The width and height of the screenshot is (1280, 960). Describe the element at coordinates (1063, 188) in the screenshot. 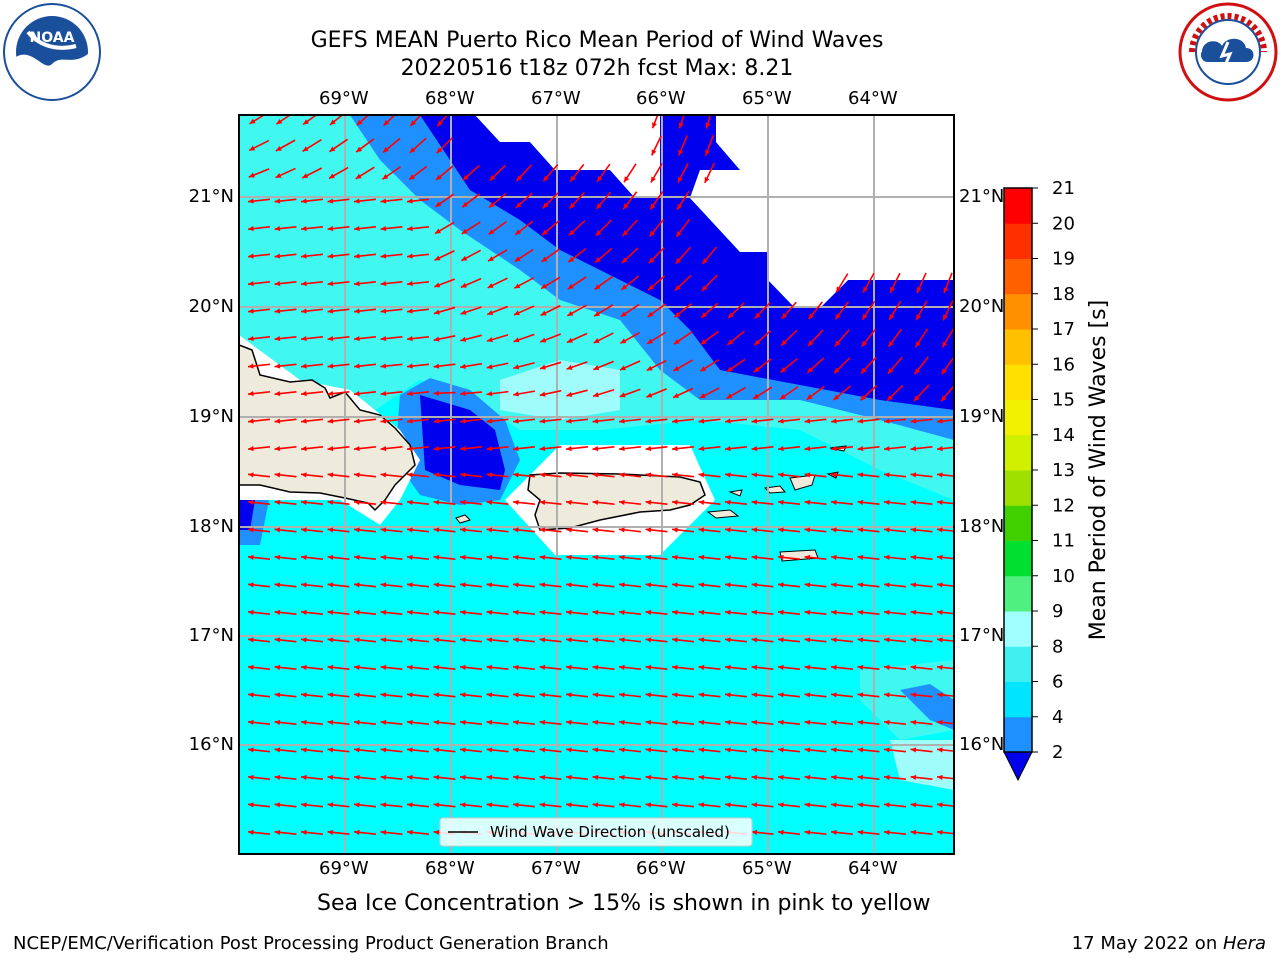

I see `colorbar-tick-label: 21` at that location.